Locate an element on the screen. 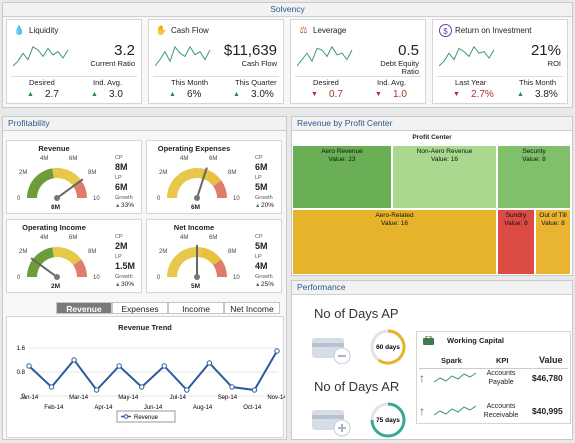 Image resolution: width=575 pixels, height=443 pixels. dollar-coin-icon: $ is located at coordinates (445, 30).